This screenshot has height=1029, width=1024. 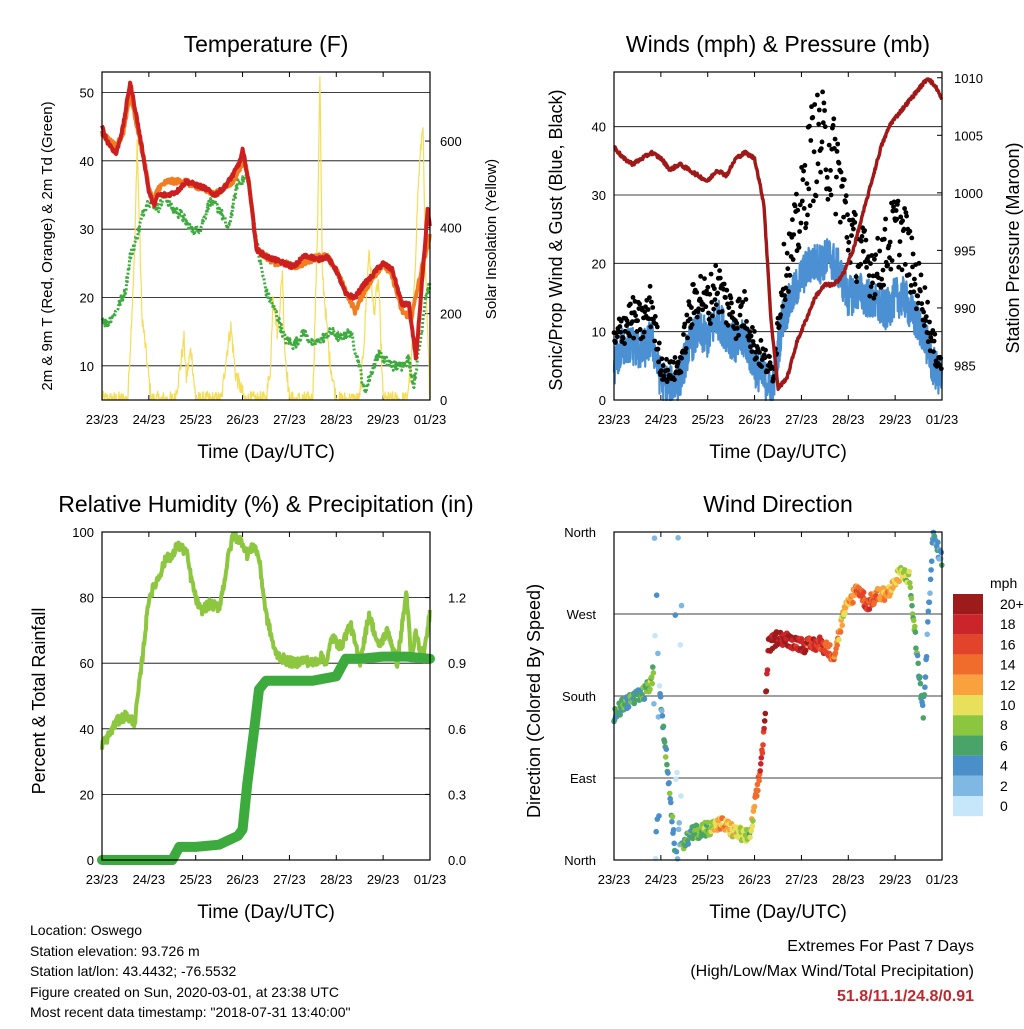 What do you see at coordinates (556, 239) in the screenshot?
I see `y-axis-label: Sonic/Prop Wind & Gust (Blue, Black)` at bounding box center [556, 239].